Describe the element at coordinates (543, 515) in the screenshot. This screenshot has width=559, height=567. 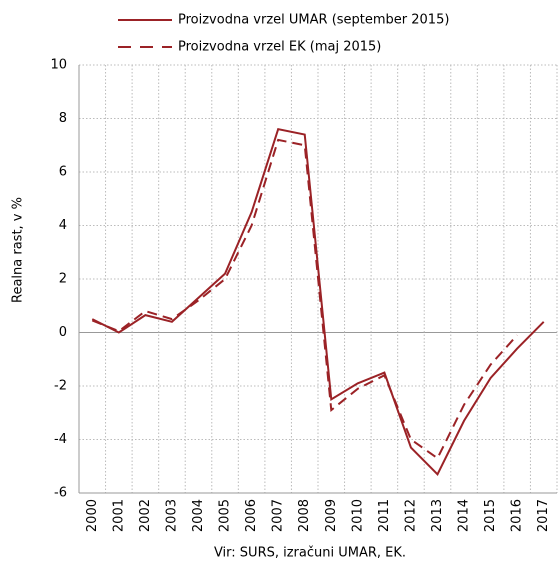
I see `x-tick-label: 2017` at that location.